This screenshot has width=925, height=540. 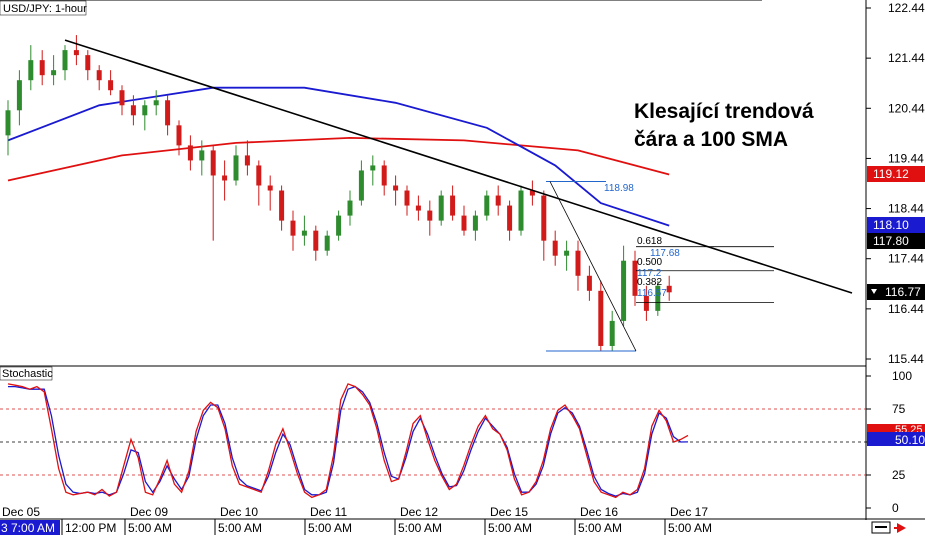 What do you see at coordinates (724, 111) in the screenshot?
I see `annotation-line-1: Klesající trendová` at bounding box center [724, 111].